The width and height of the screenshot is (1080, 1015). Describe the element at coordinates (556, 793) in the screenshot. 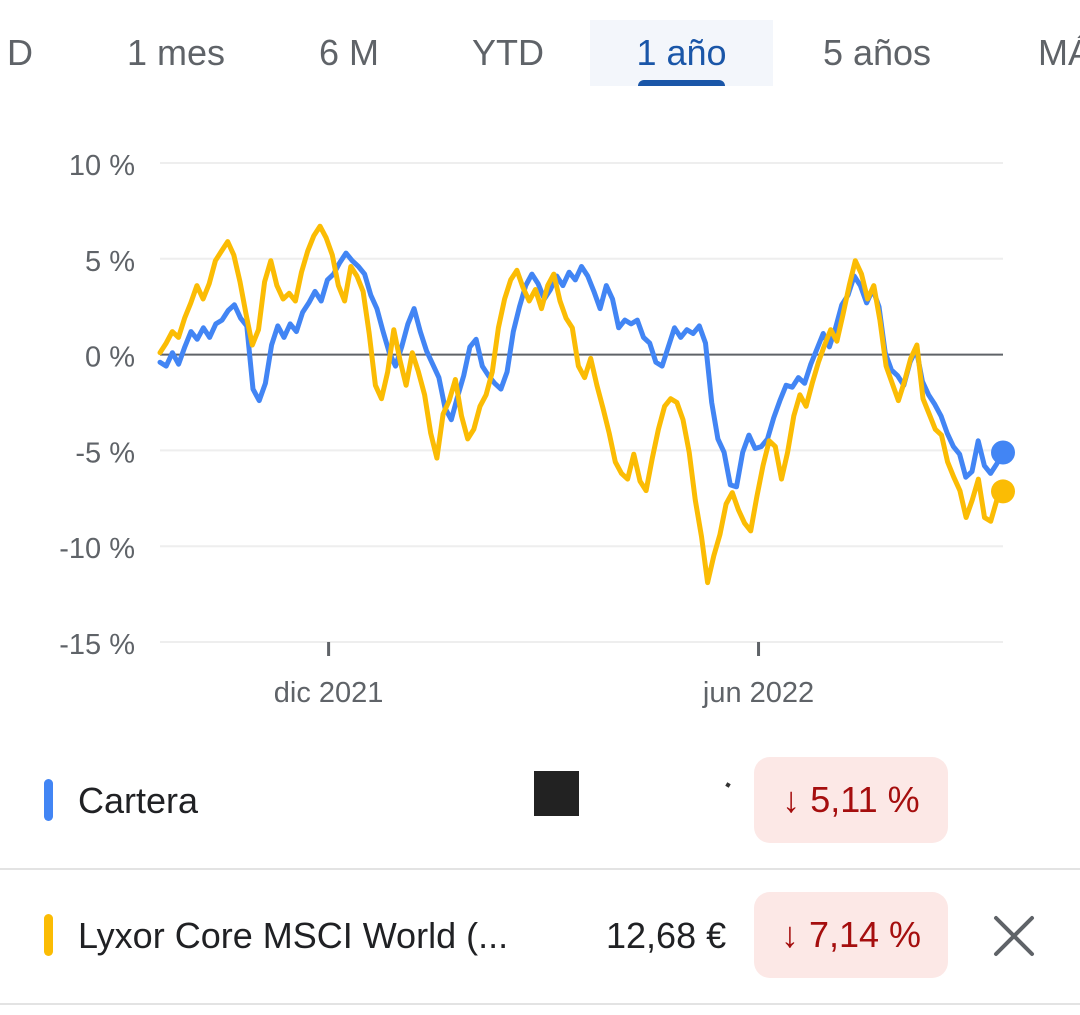

I see `redaction-square` at that location.